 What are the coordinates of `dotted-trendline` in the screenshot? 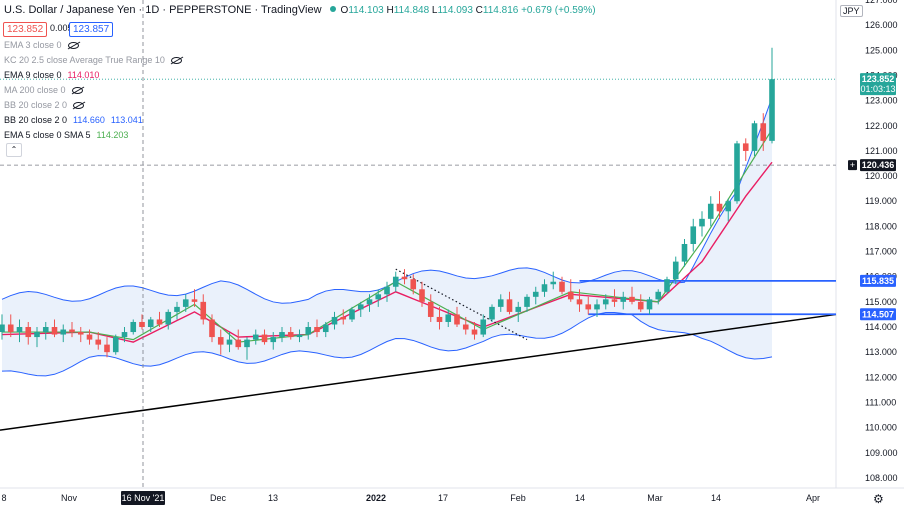 It's located at (461, 304).